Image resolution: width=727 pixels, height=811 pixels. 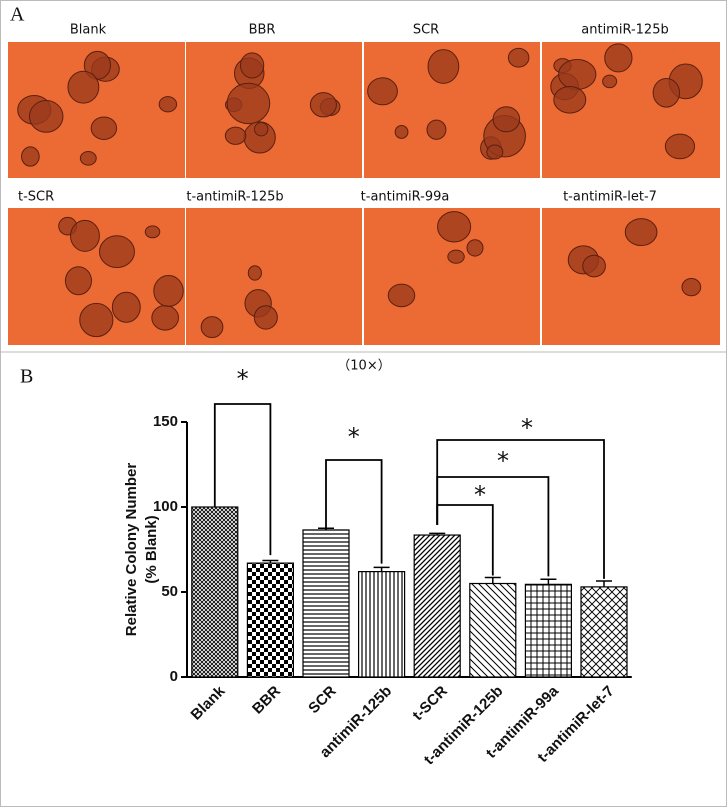 What do you see at coordinates (363, 366) in the screenshot?
I see `magnification: （10×）` at bounding box center [363, 366].